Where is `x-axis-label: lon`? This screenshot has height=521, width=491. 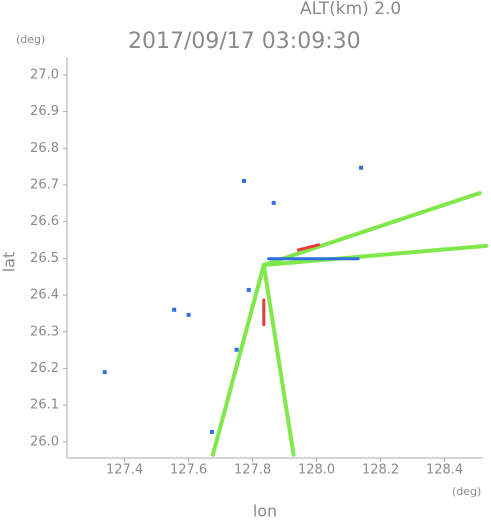
x-axis-label: lon is located at coordinates (265, 511).